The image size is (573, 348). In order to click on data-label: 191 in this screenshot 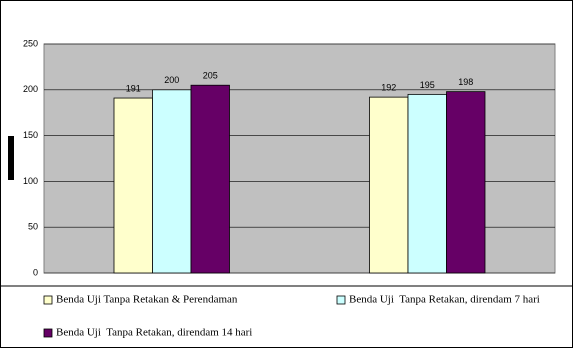, I will do `click(133, 88)`.